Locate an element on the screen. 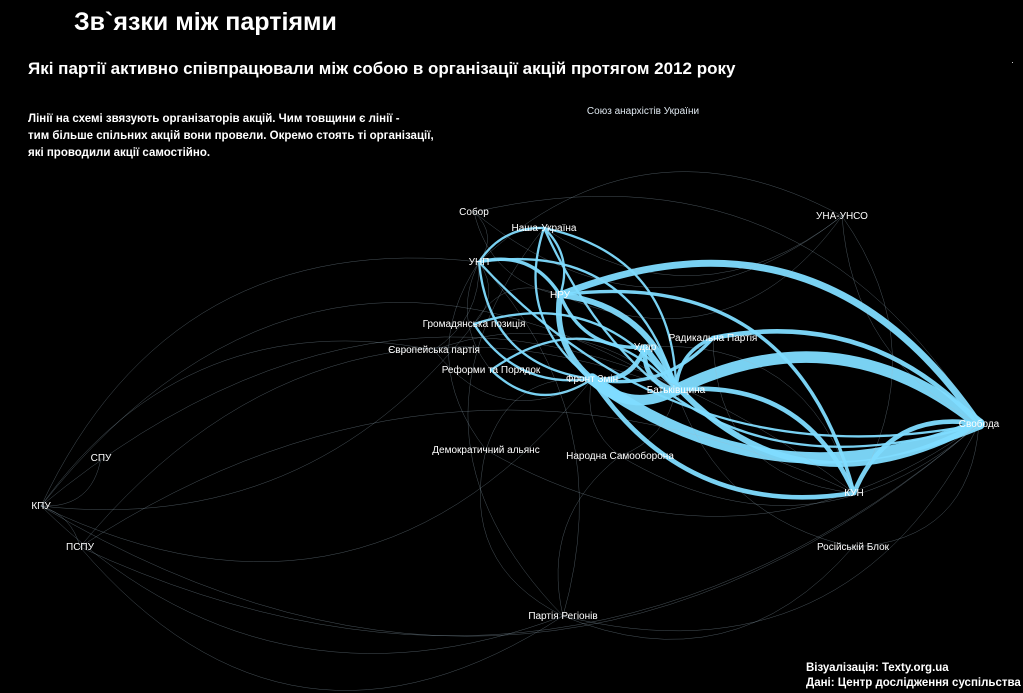 The image size is (1023, 693). link-nru-udar is located at coordinates (602, 321).